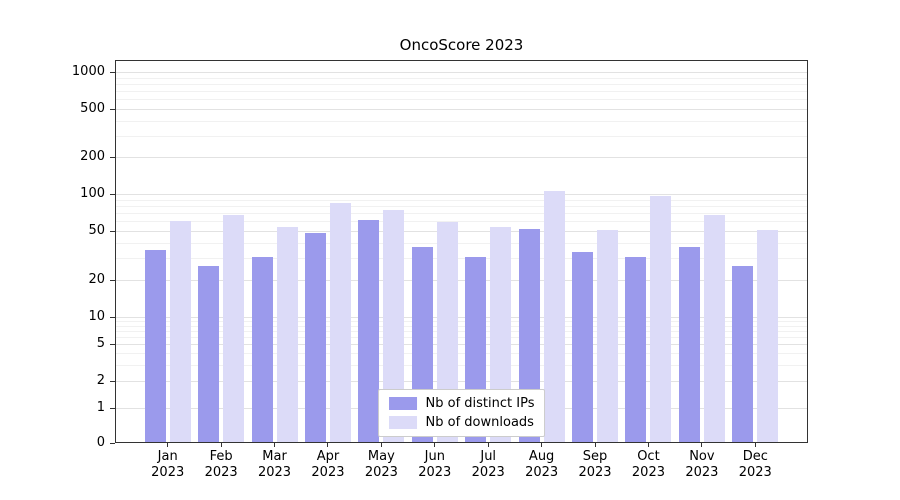 This screenshot has height=500, width=900. Describe the element at coordinates (381, 456) in the screenshot. I see `x-tick-month: May` at that location.